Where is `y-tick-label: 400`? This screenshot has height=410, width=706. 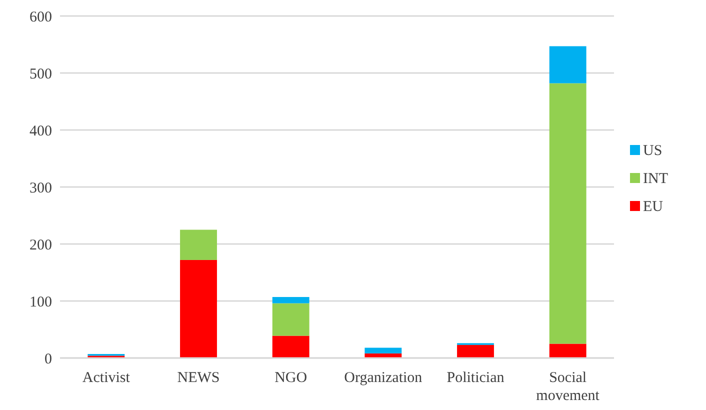 y-tick-label: 400 is located at coordinates (41, 131).